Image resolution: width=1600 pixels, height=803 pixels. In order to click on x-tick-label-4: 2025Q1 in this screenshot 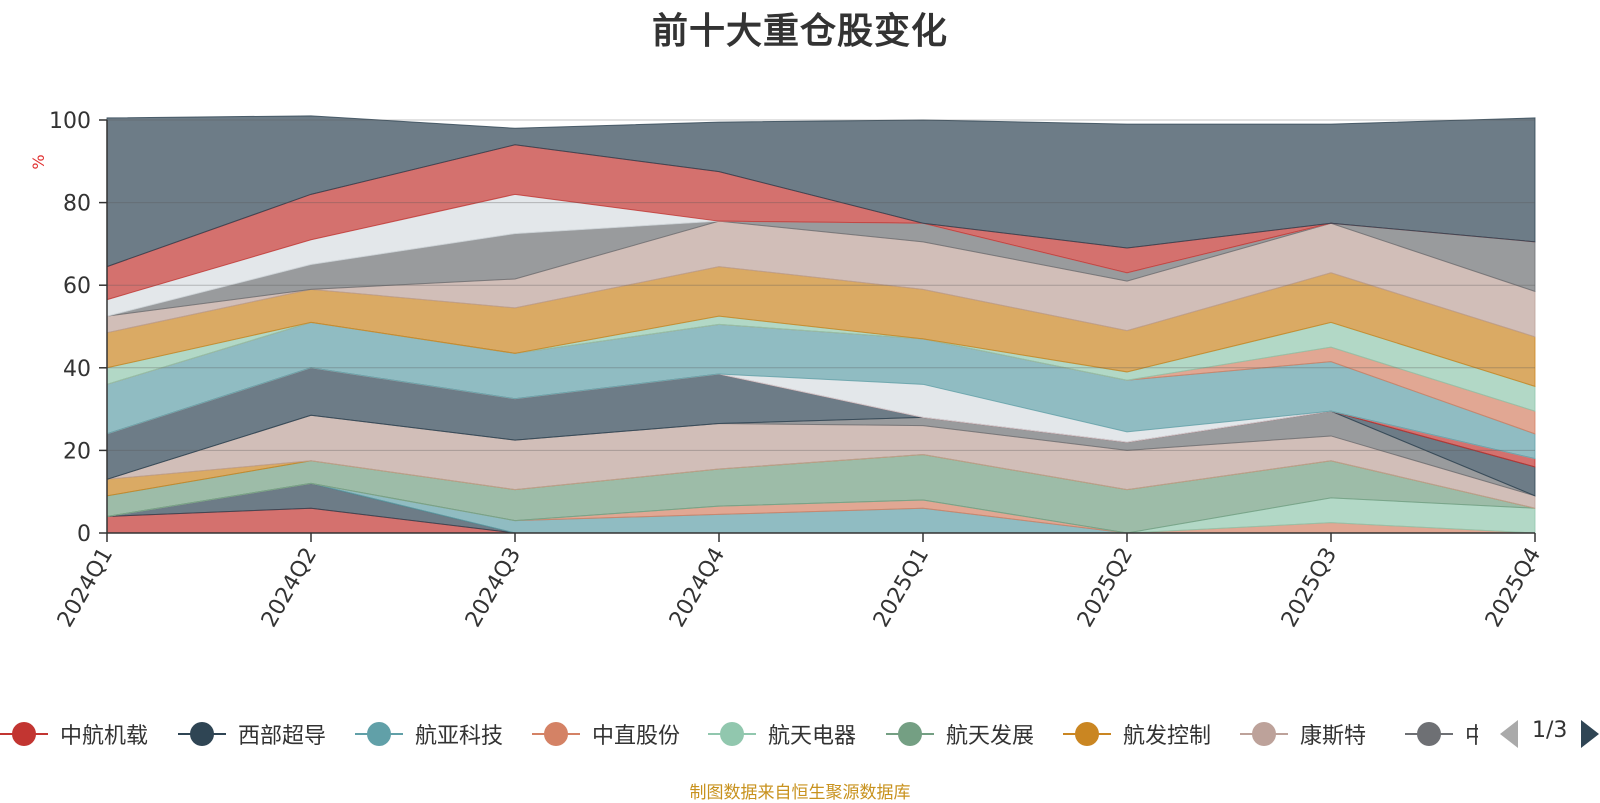, I will do `click(901, 588)`.